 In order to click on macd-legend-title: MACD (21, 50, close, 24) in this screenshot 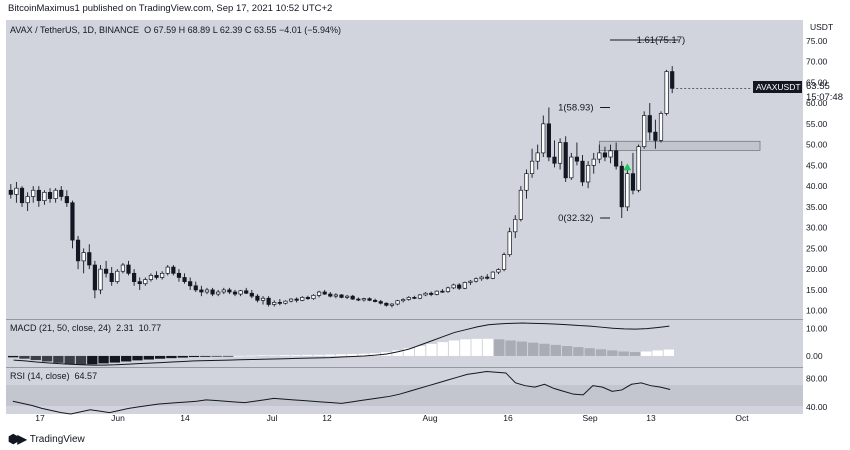, I will do `click(61, 328)`.